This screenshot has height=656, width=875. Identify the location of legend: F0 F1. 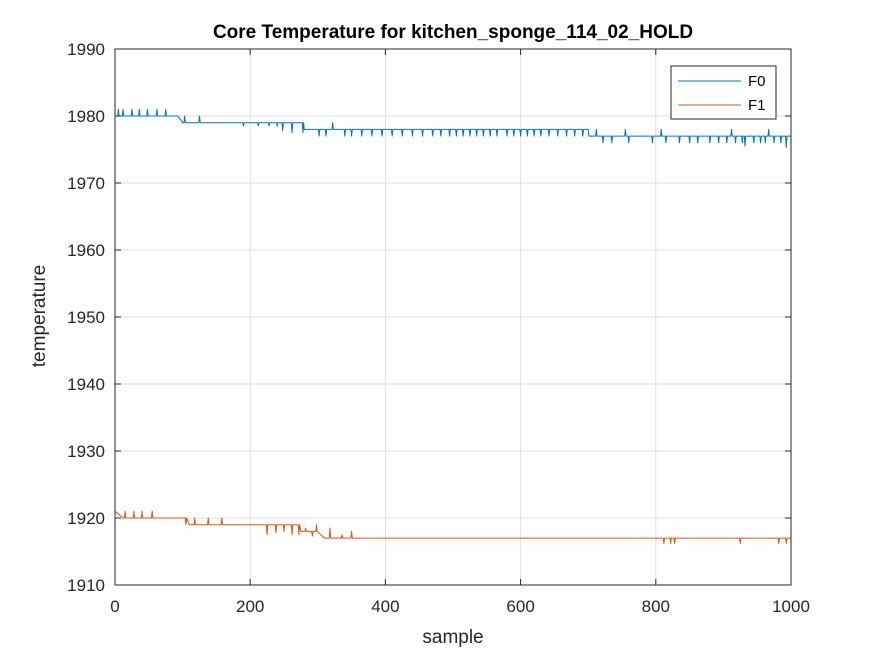
(723, 92).